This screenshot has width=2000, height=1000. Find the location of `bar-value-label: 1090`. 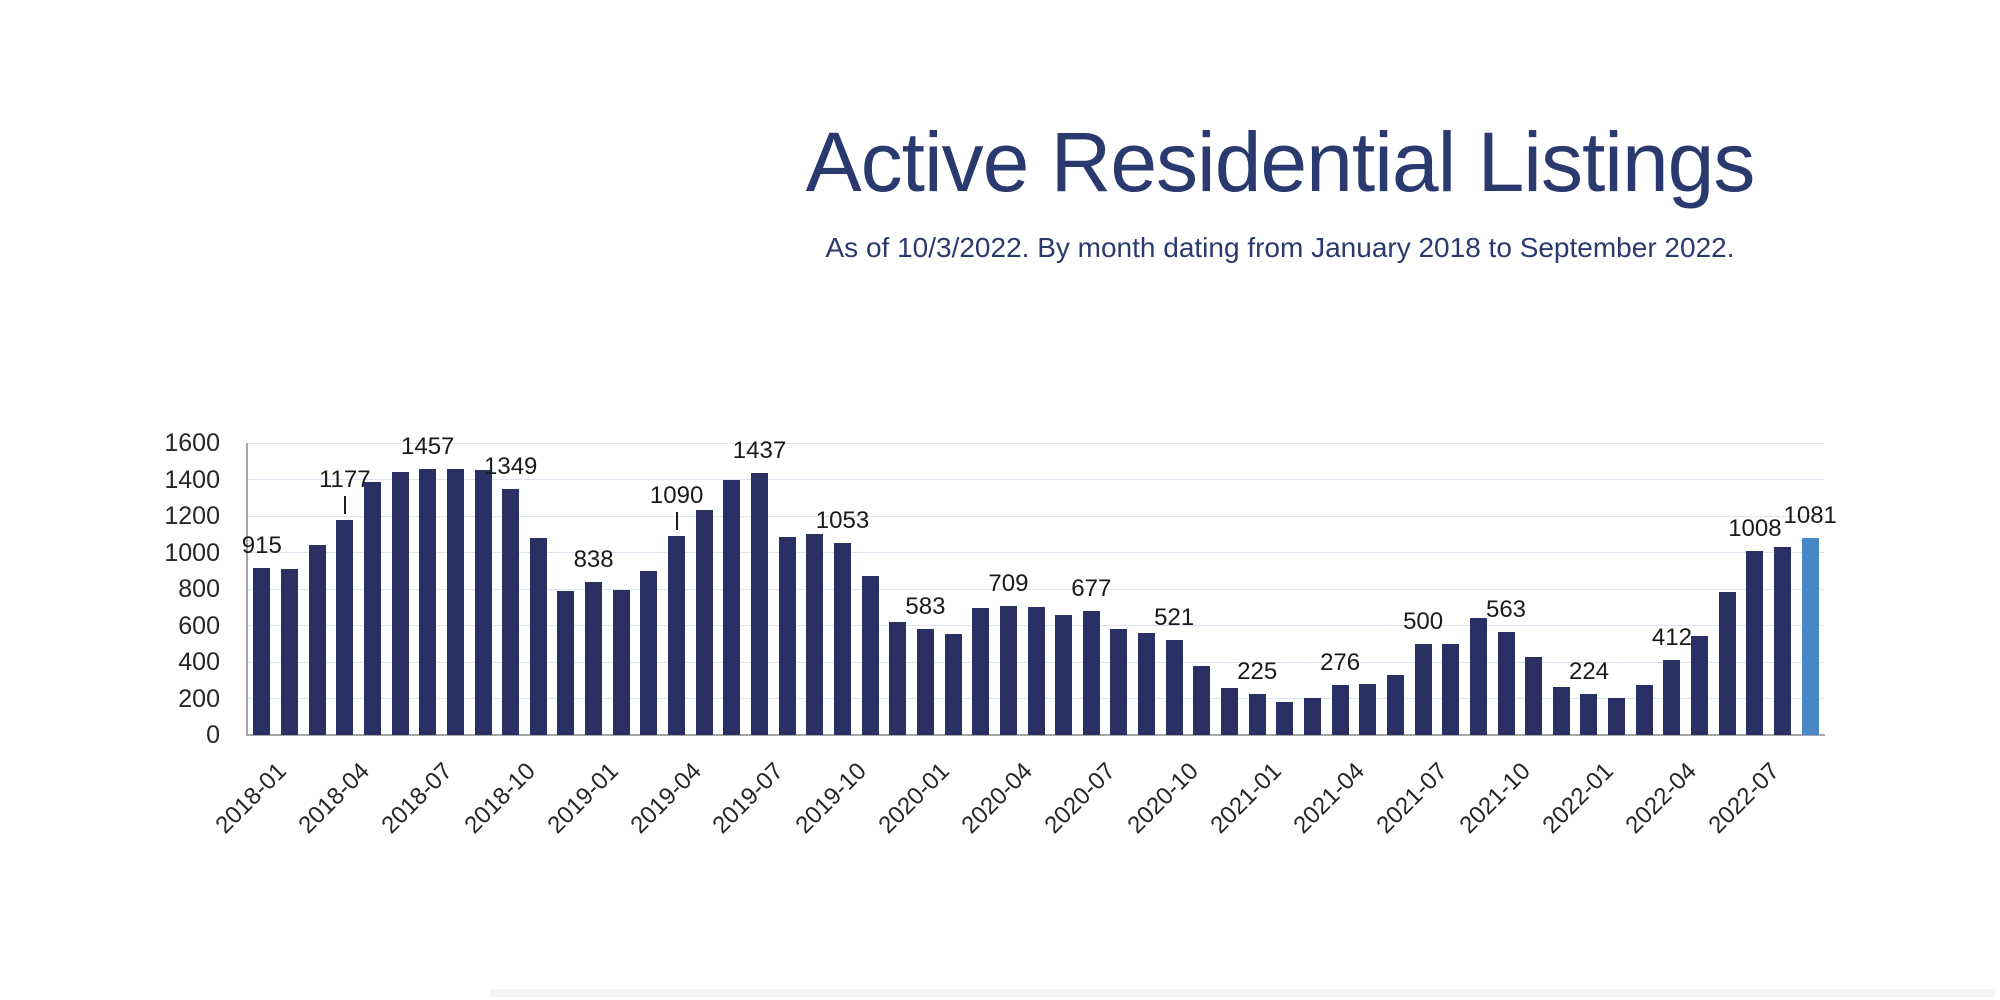

bar-value-label: 1090 is located at coordinates (676, 496).